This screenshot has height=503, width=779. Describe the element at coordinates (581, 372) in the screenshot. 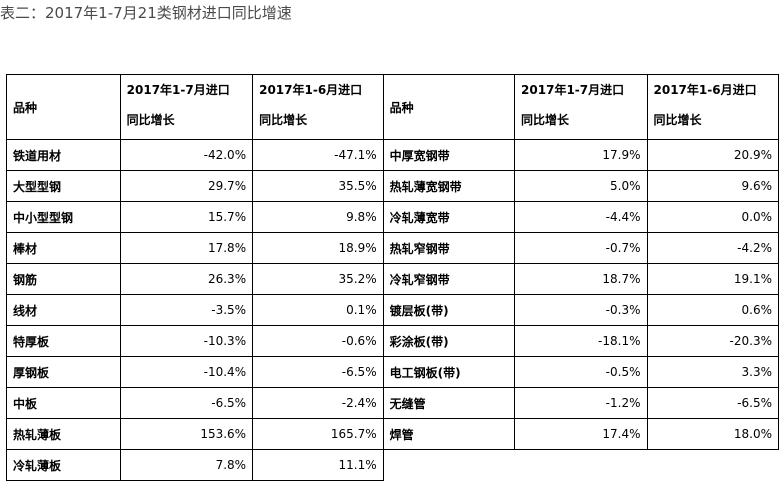

I see `right-jul-growth-cell: -0.5%` at that location.